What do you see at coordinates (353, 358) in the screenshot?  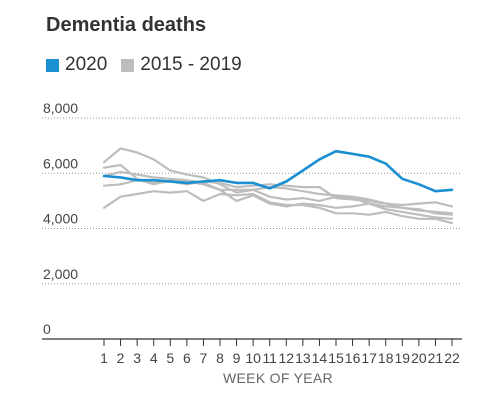 I see `x-tick-label: 16` at bounding box center [353, 358].